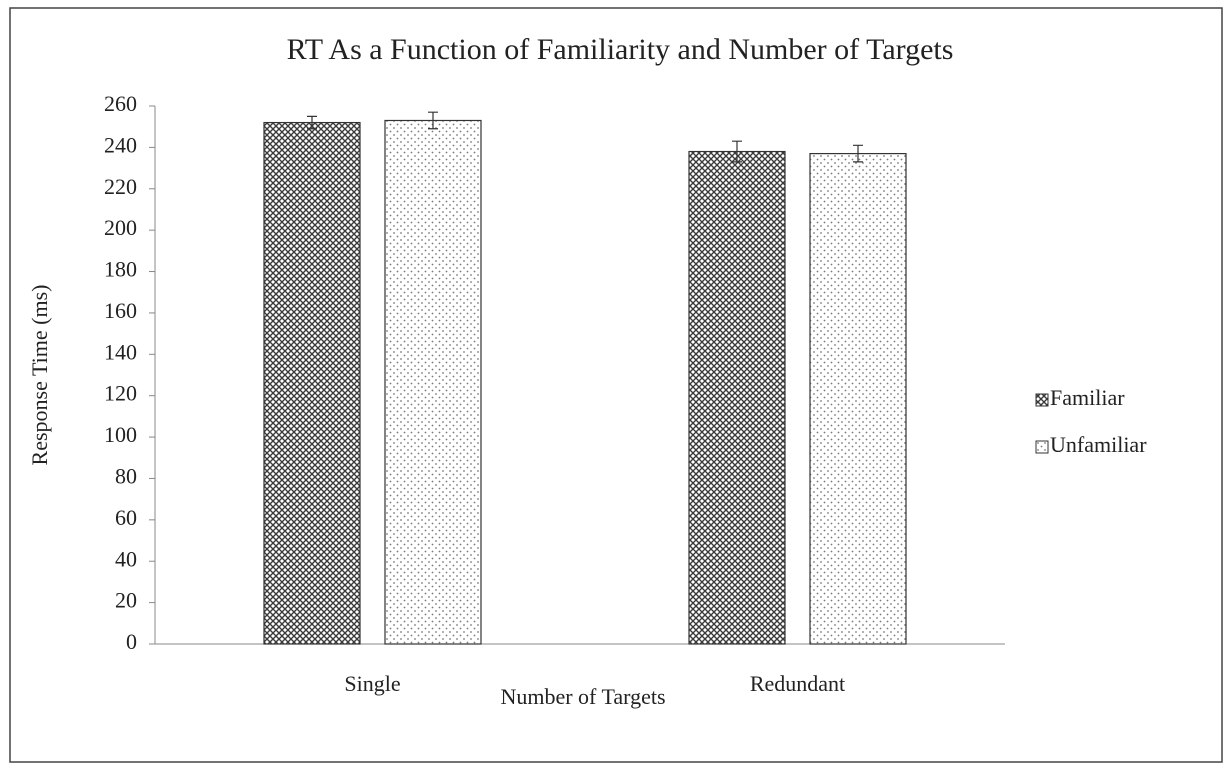  I want to click on x-tick-label: Redundant, so click(797, 683).